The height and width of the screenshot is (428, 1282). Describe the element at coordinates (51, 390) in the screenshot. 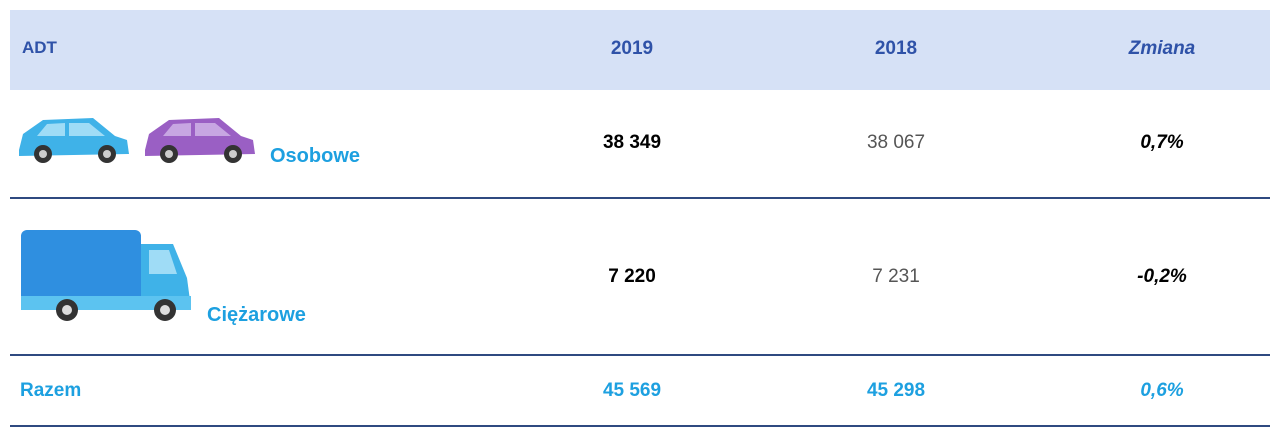

I see `row-label: Razem` at that location.